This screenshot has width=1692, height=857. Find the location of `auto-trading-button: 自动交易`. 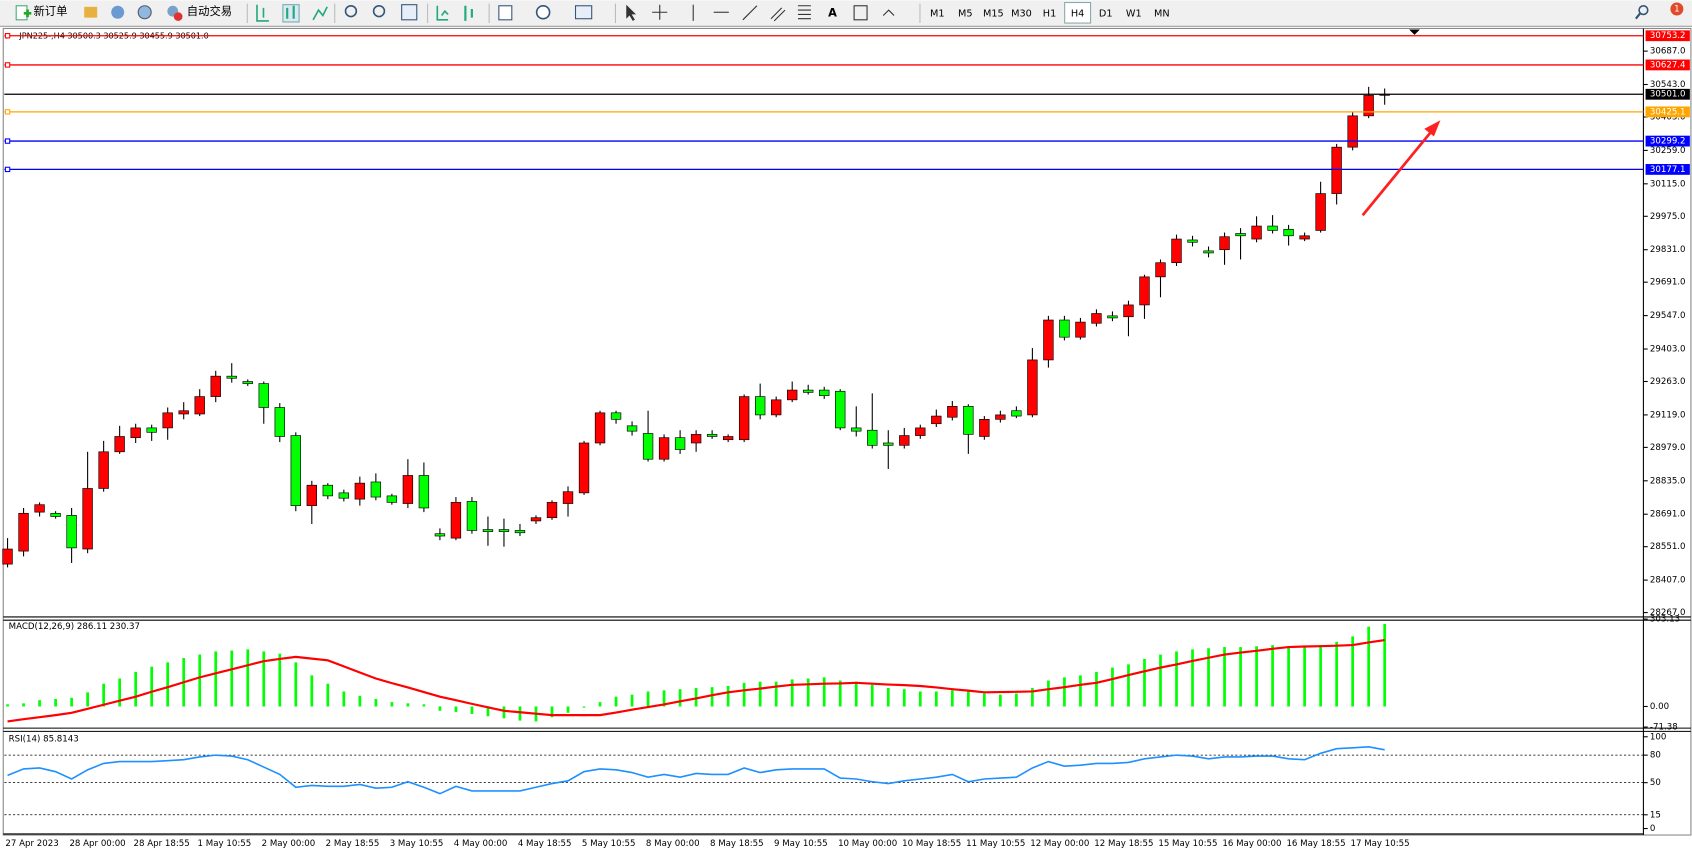

auto-trading-button: 自动交易 is located at coordinates (199, 12).